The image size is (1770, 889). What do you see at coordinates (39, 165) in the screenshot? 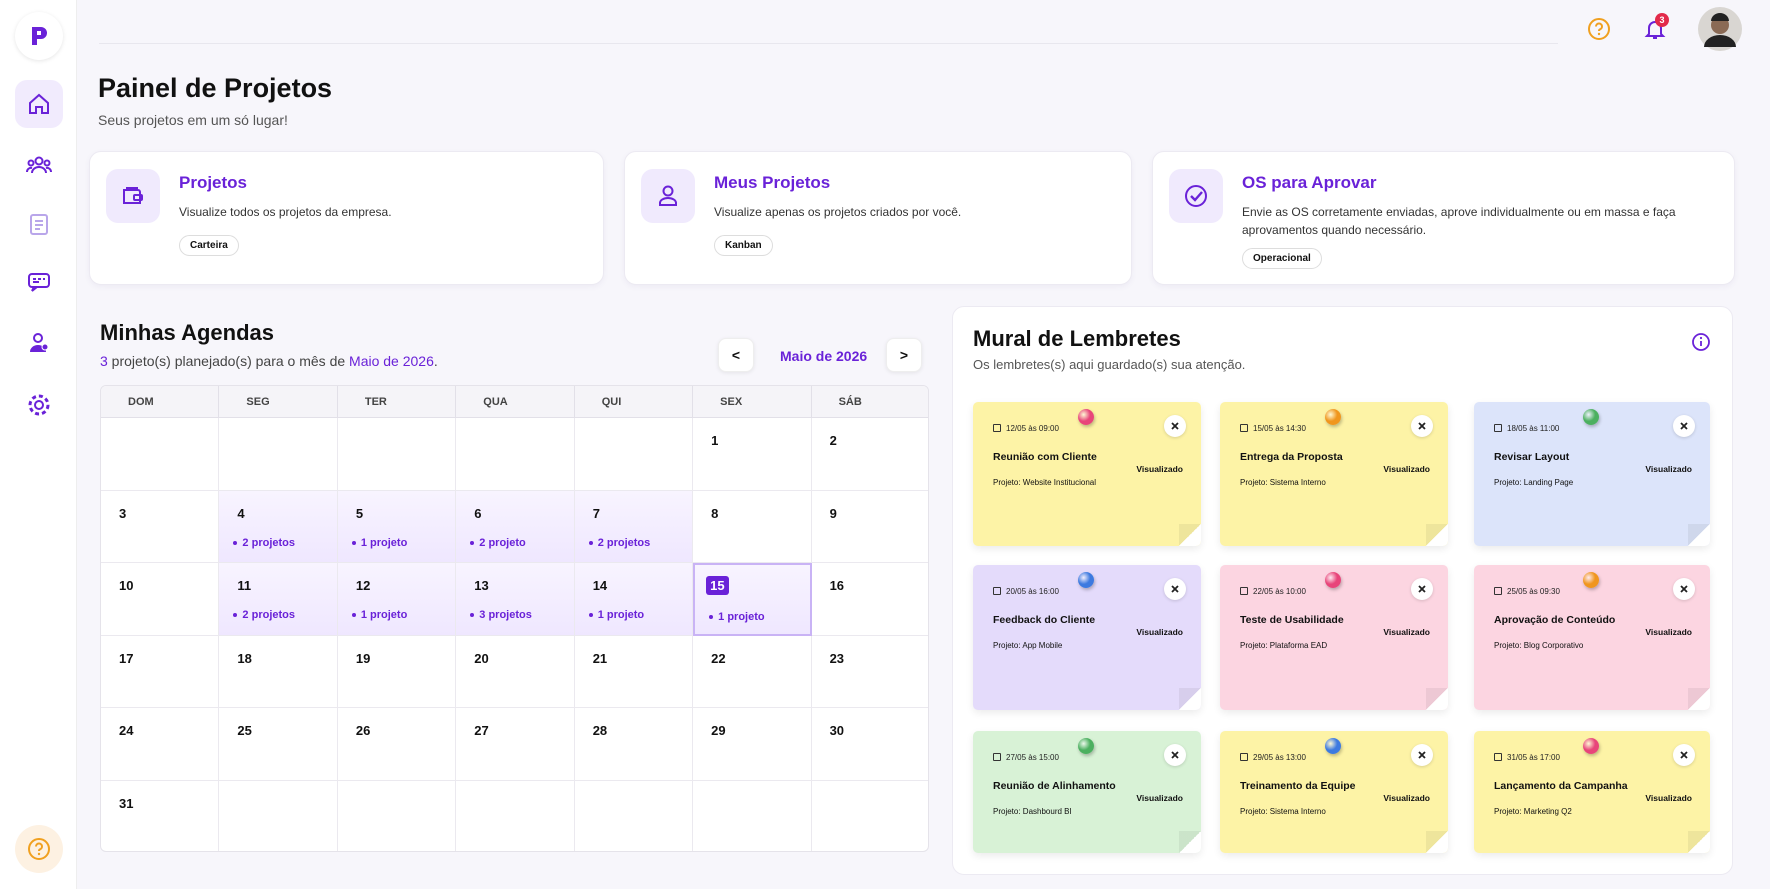
I see `nav-team` at bounding box center [39, 165].